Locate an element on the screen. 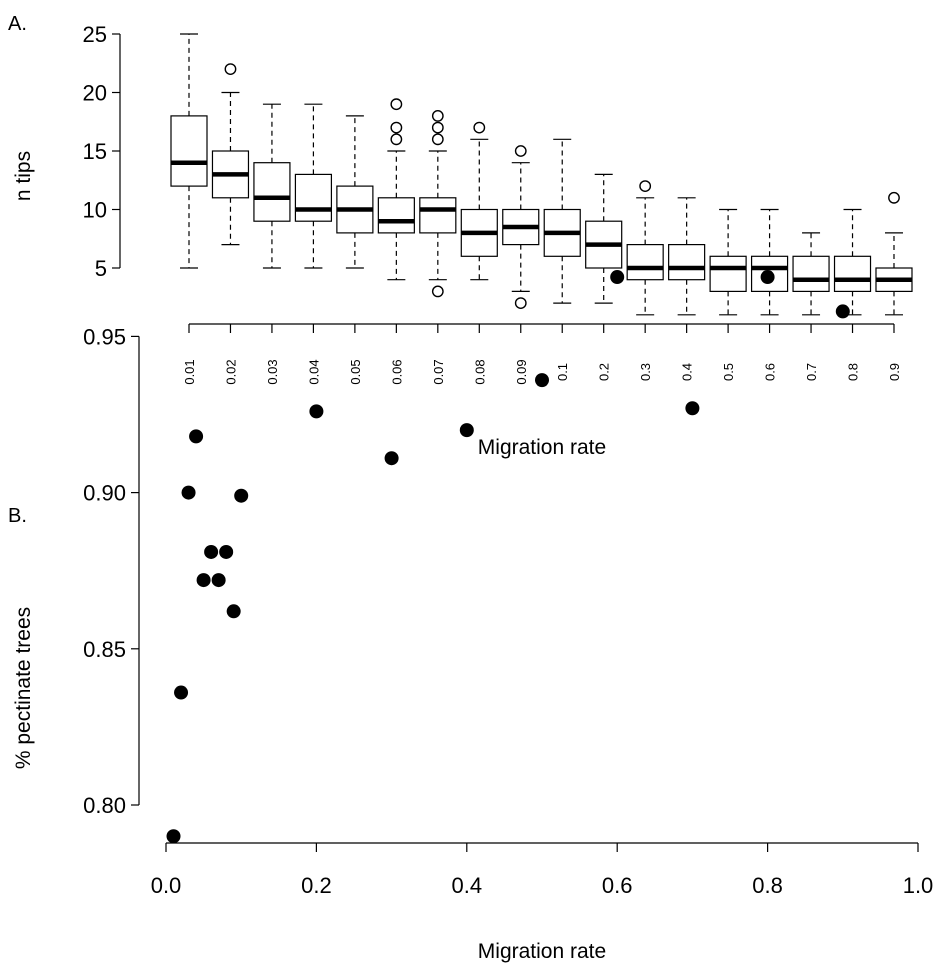  panel-a-x-axis-title: Migration rate is located at coordinates (542, 447).